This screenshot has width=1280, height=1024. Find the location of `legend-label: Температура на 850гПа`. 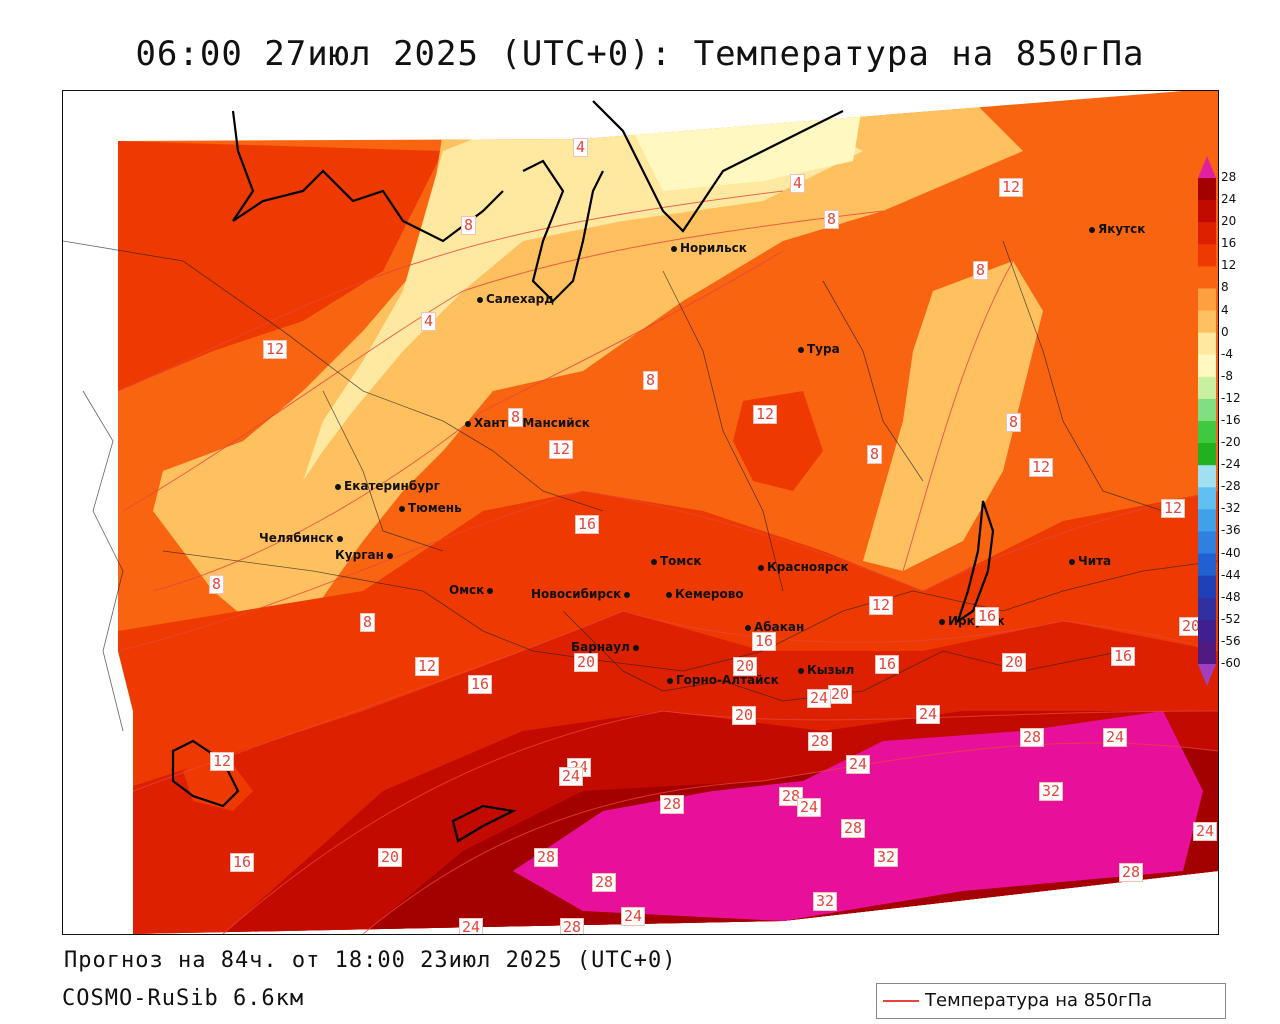

legend-label: Температура на 850гПа is located at coordinates (1039, 1000).